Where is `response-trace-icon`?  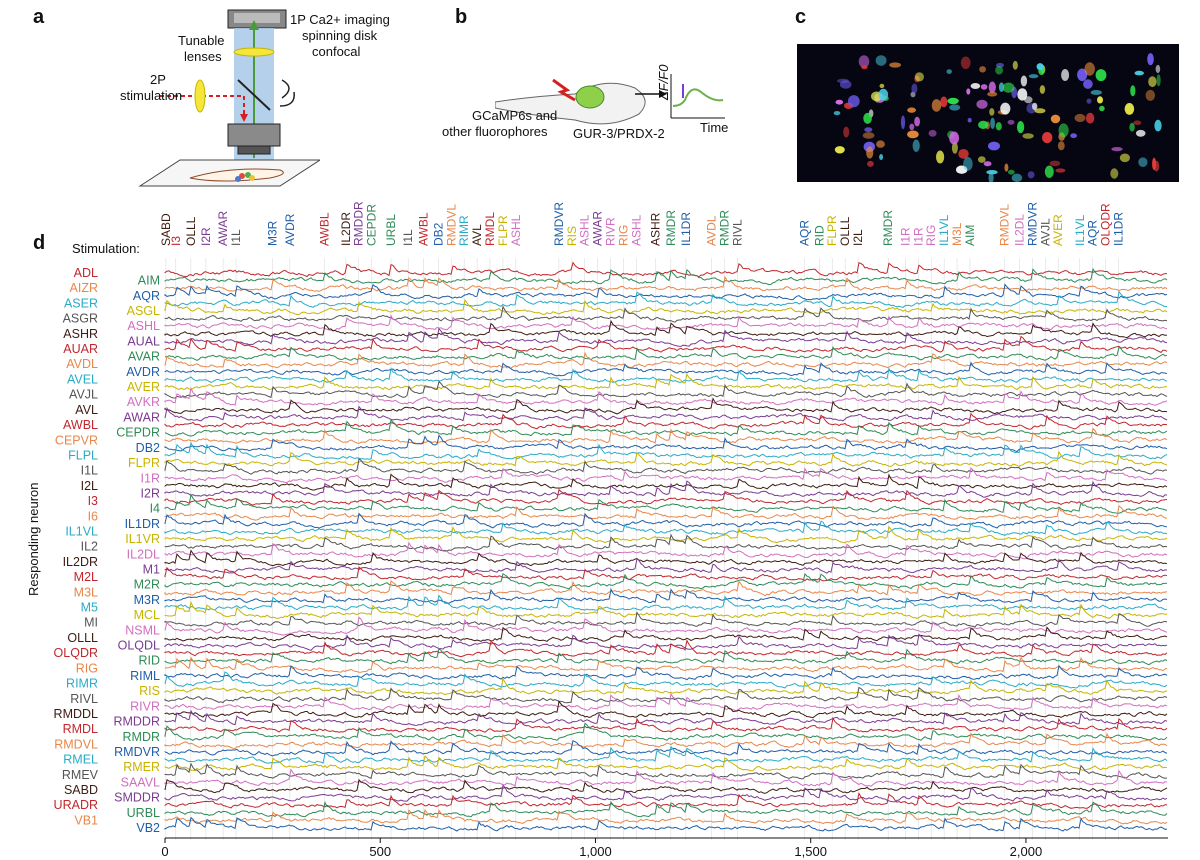
response-trace-icon is located at coordinates (698, 97).